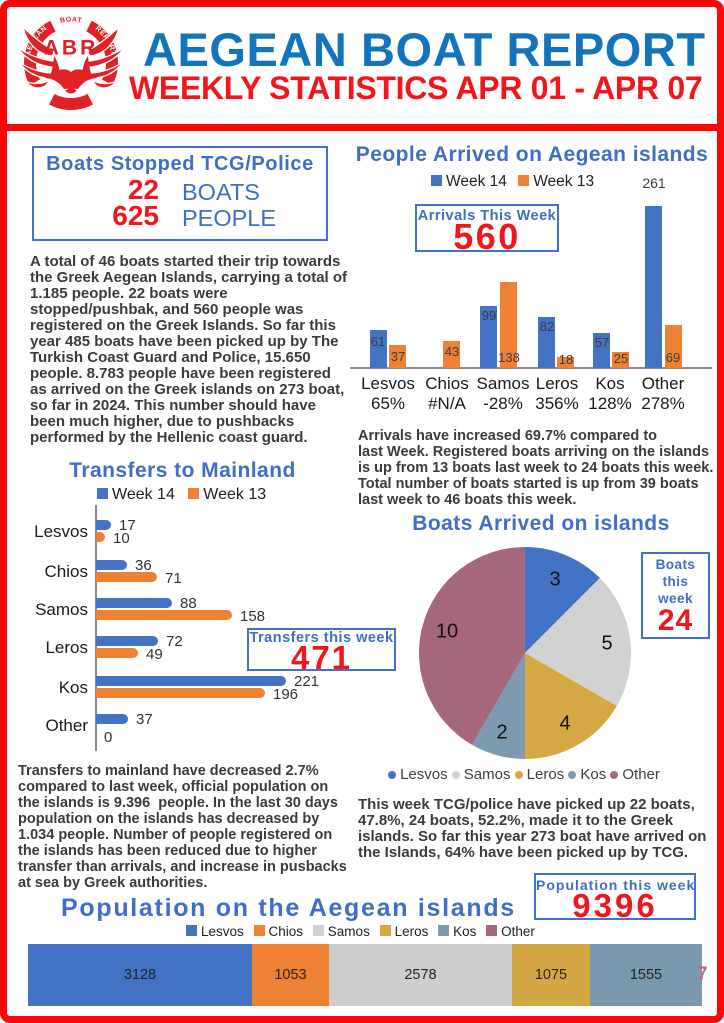 This screenshot has width=724, height=1023. Describe the element at coordinates (501, 732) in the screenshot. I see `svg-text: 2` at that location.